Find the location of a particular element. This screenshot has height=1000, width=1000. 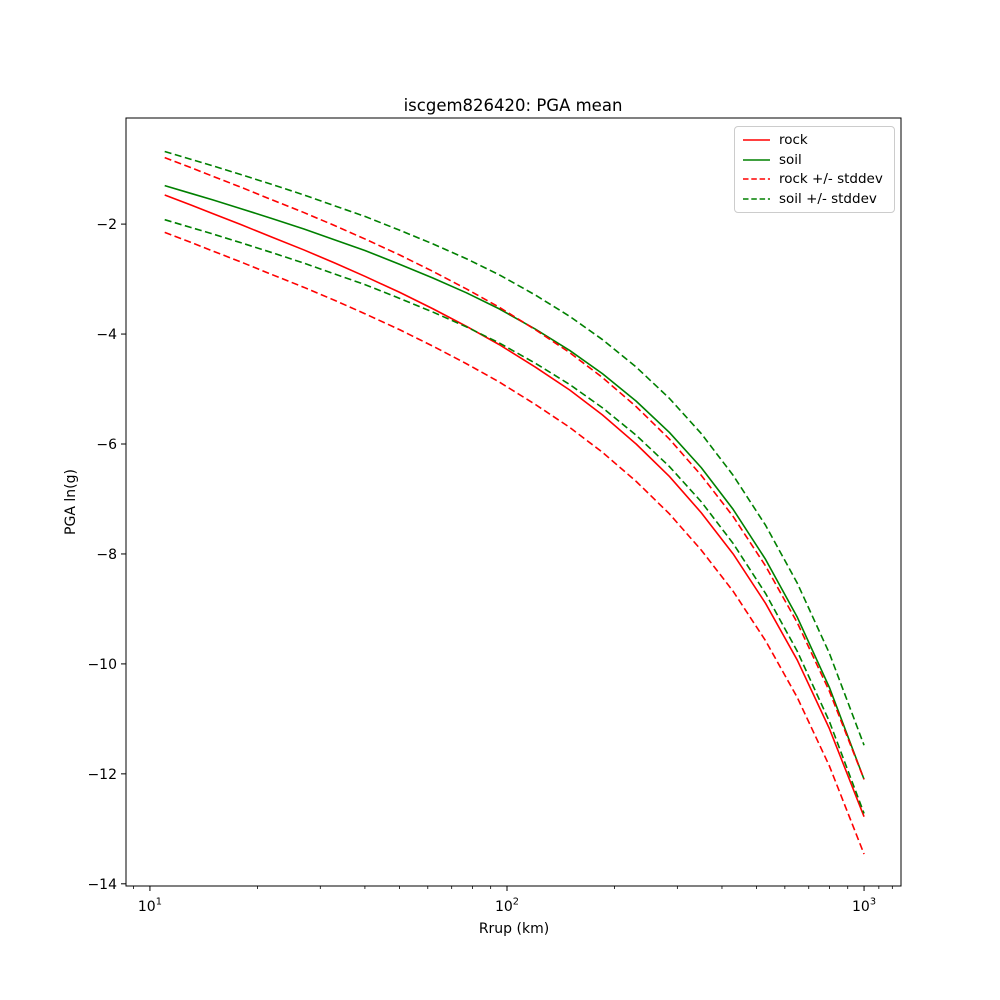

legend-label-rock-stddev: rock +/- stddev is located at coordinates (831, 179).